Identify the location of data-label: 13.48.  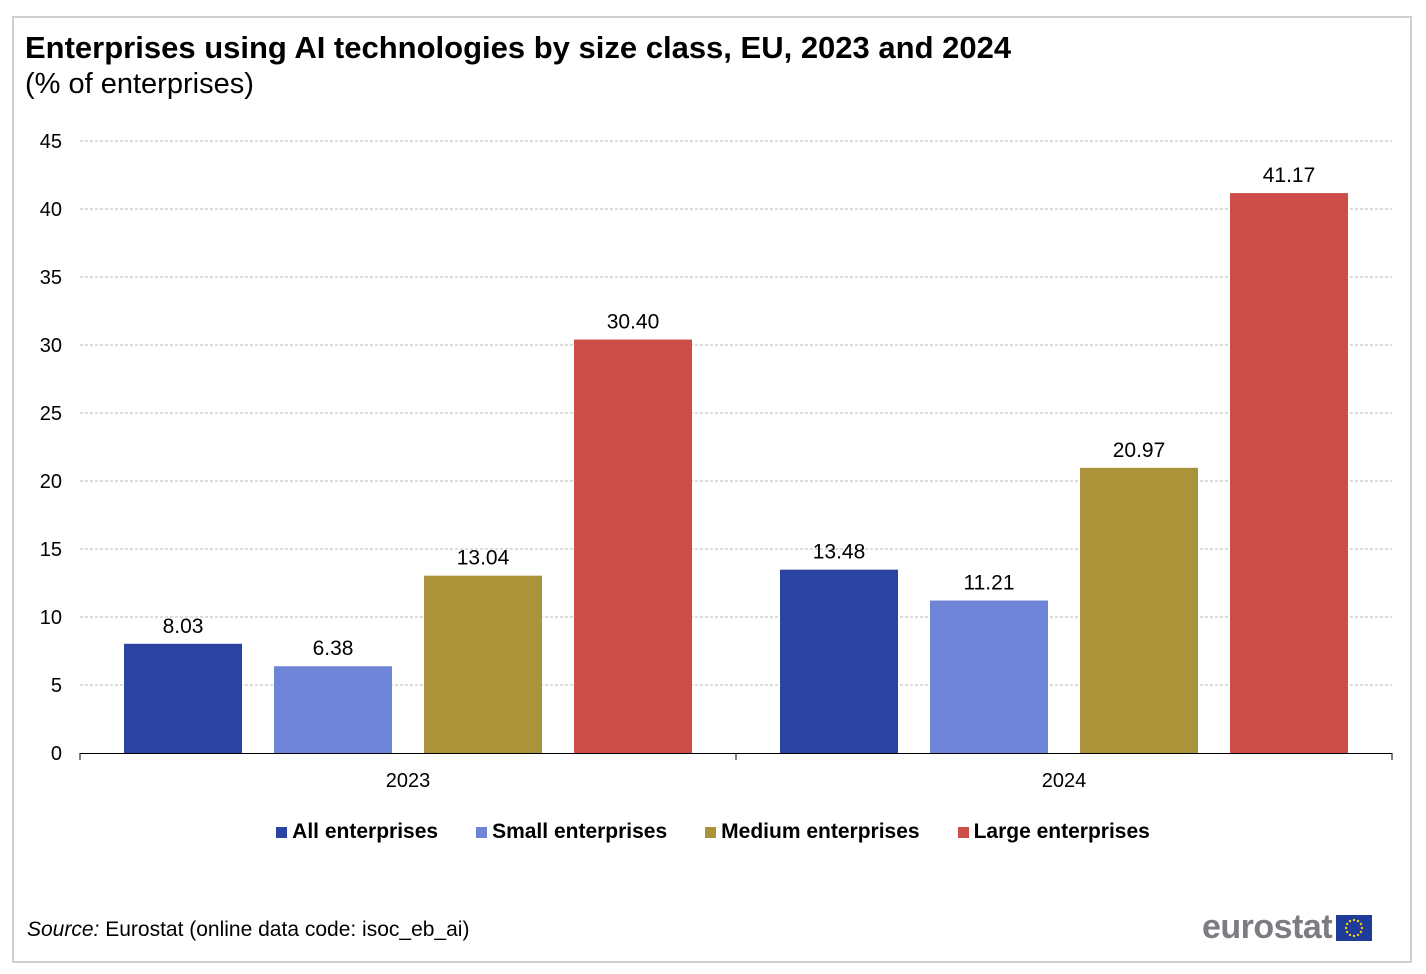
(839, 552).